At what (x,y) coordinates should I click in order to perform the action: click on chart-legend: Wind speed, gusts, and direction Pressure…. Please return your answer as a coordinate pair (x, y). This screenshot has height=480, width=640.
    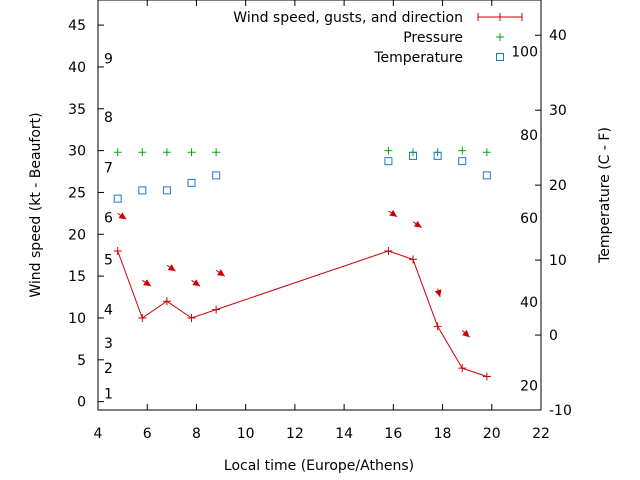
    Looking at the image, I should click on (378, 38).